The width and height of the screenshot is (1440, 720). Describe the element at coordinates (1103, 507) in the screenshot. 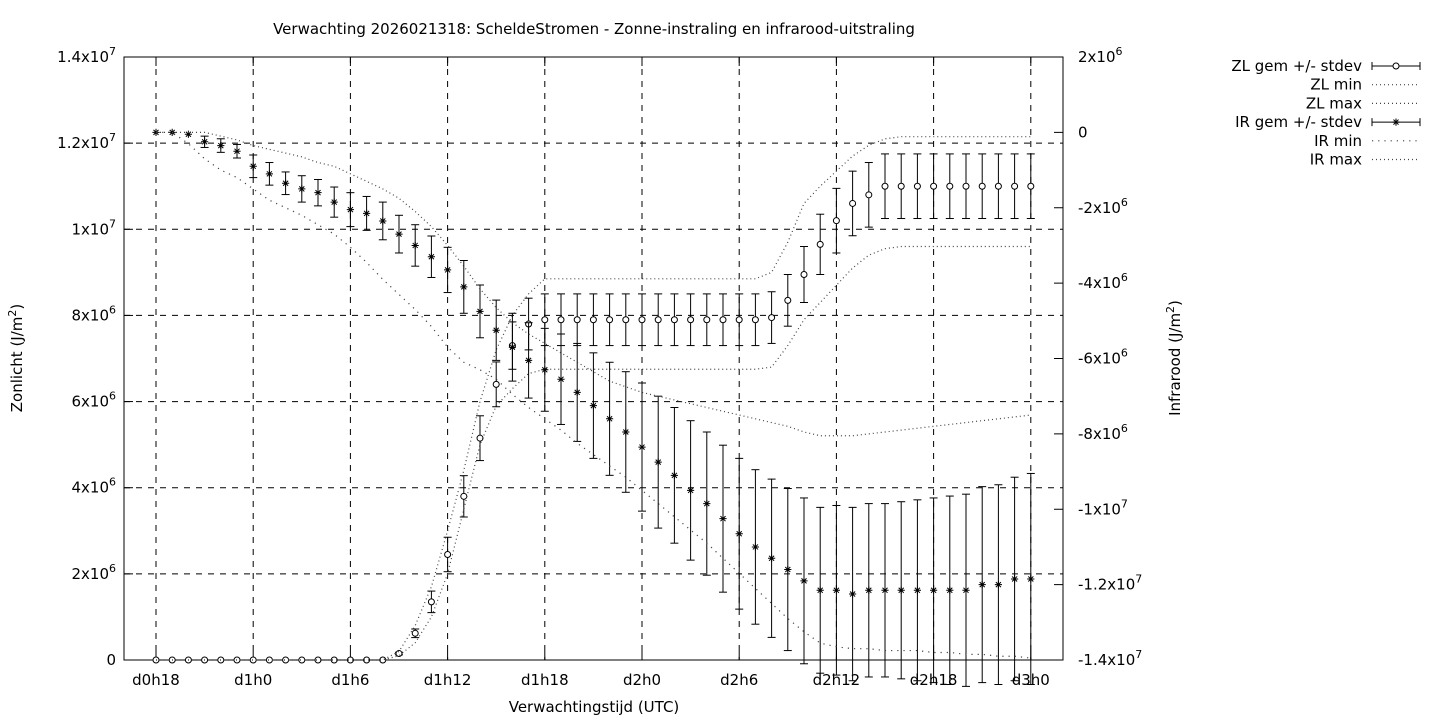

I see `y2-tick-label: -1x10⁷` at that location.